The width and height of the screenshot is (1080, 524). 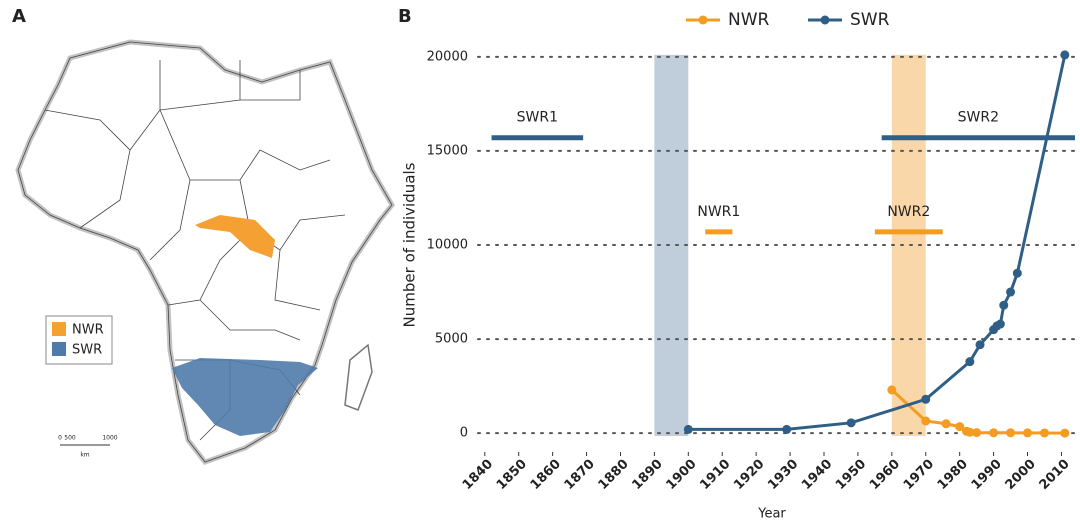 I want to click on y-tick-label: 10000, so click(x=447, y=245).